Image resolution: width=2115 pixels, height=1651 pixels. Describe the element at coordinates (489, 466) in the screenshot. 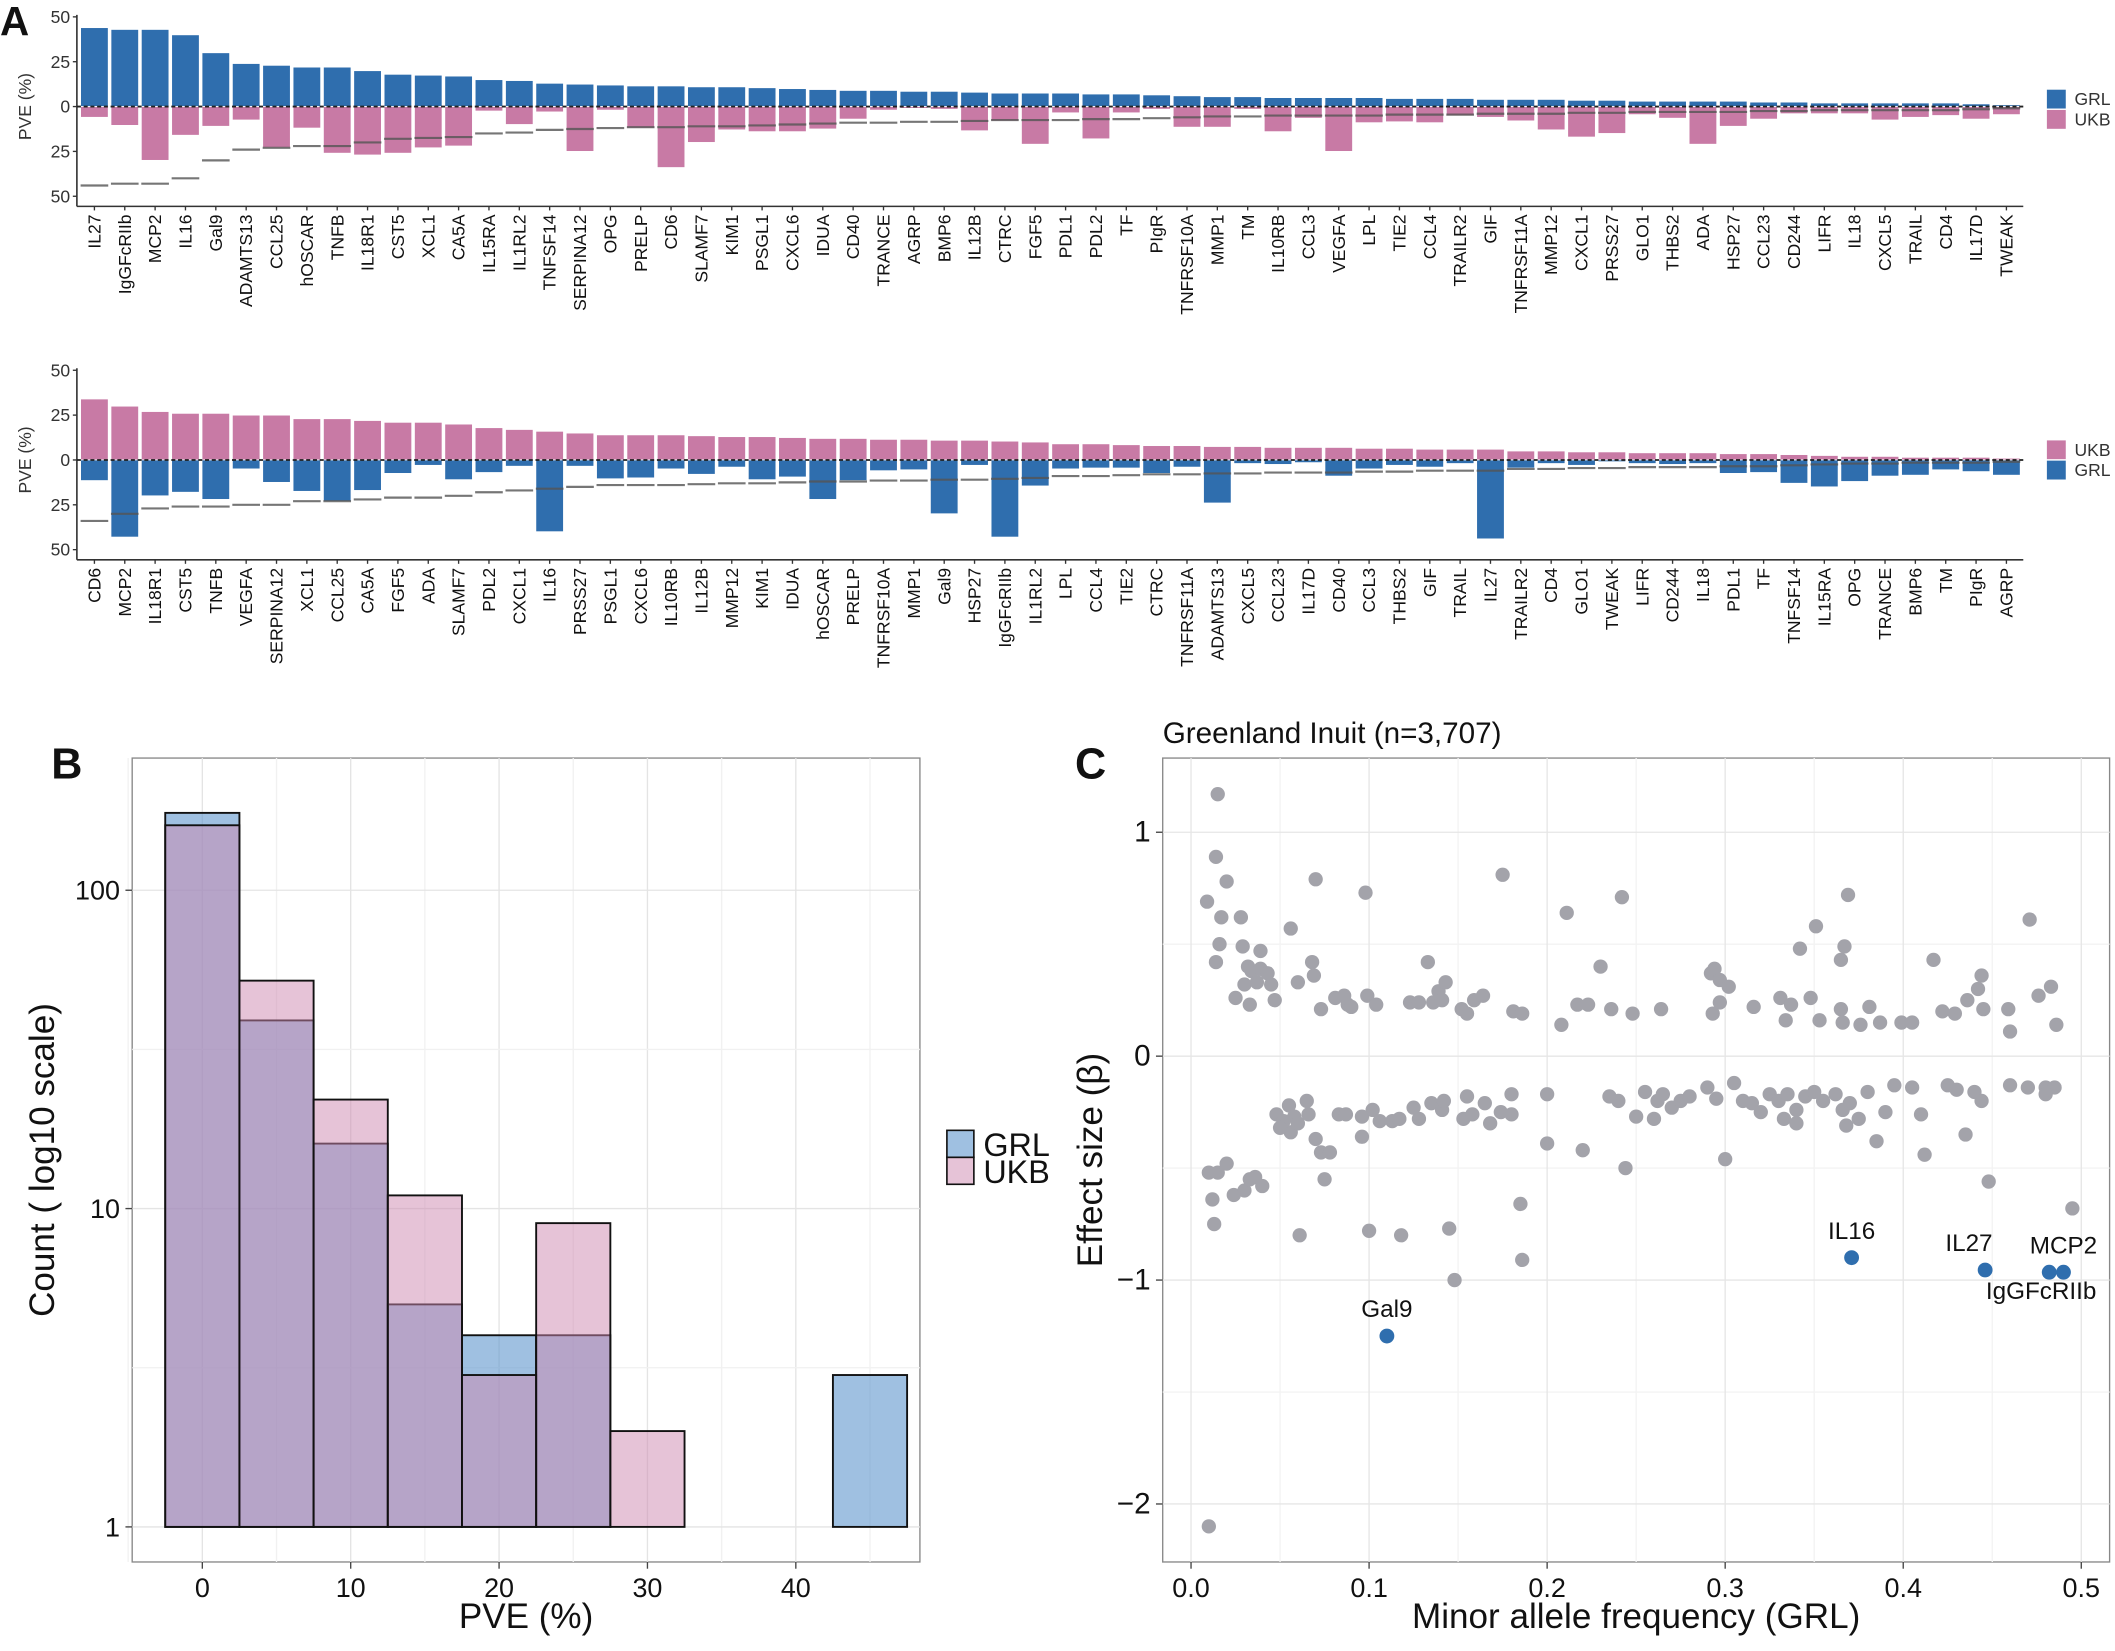

I see `bar-grl-PDL2` at that location.